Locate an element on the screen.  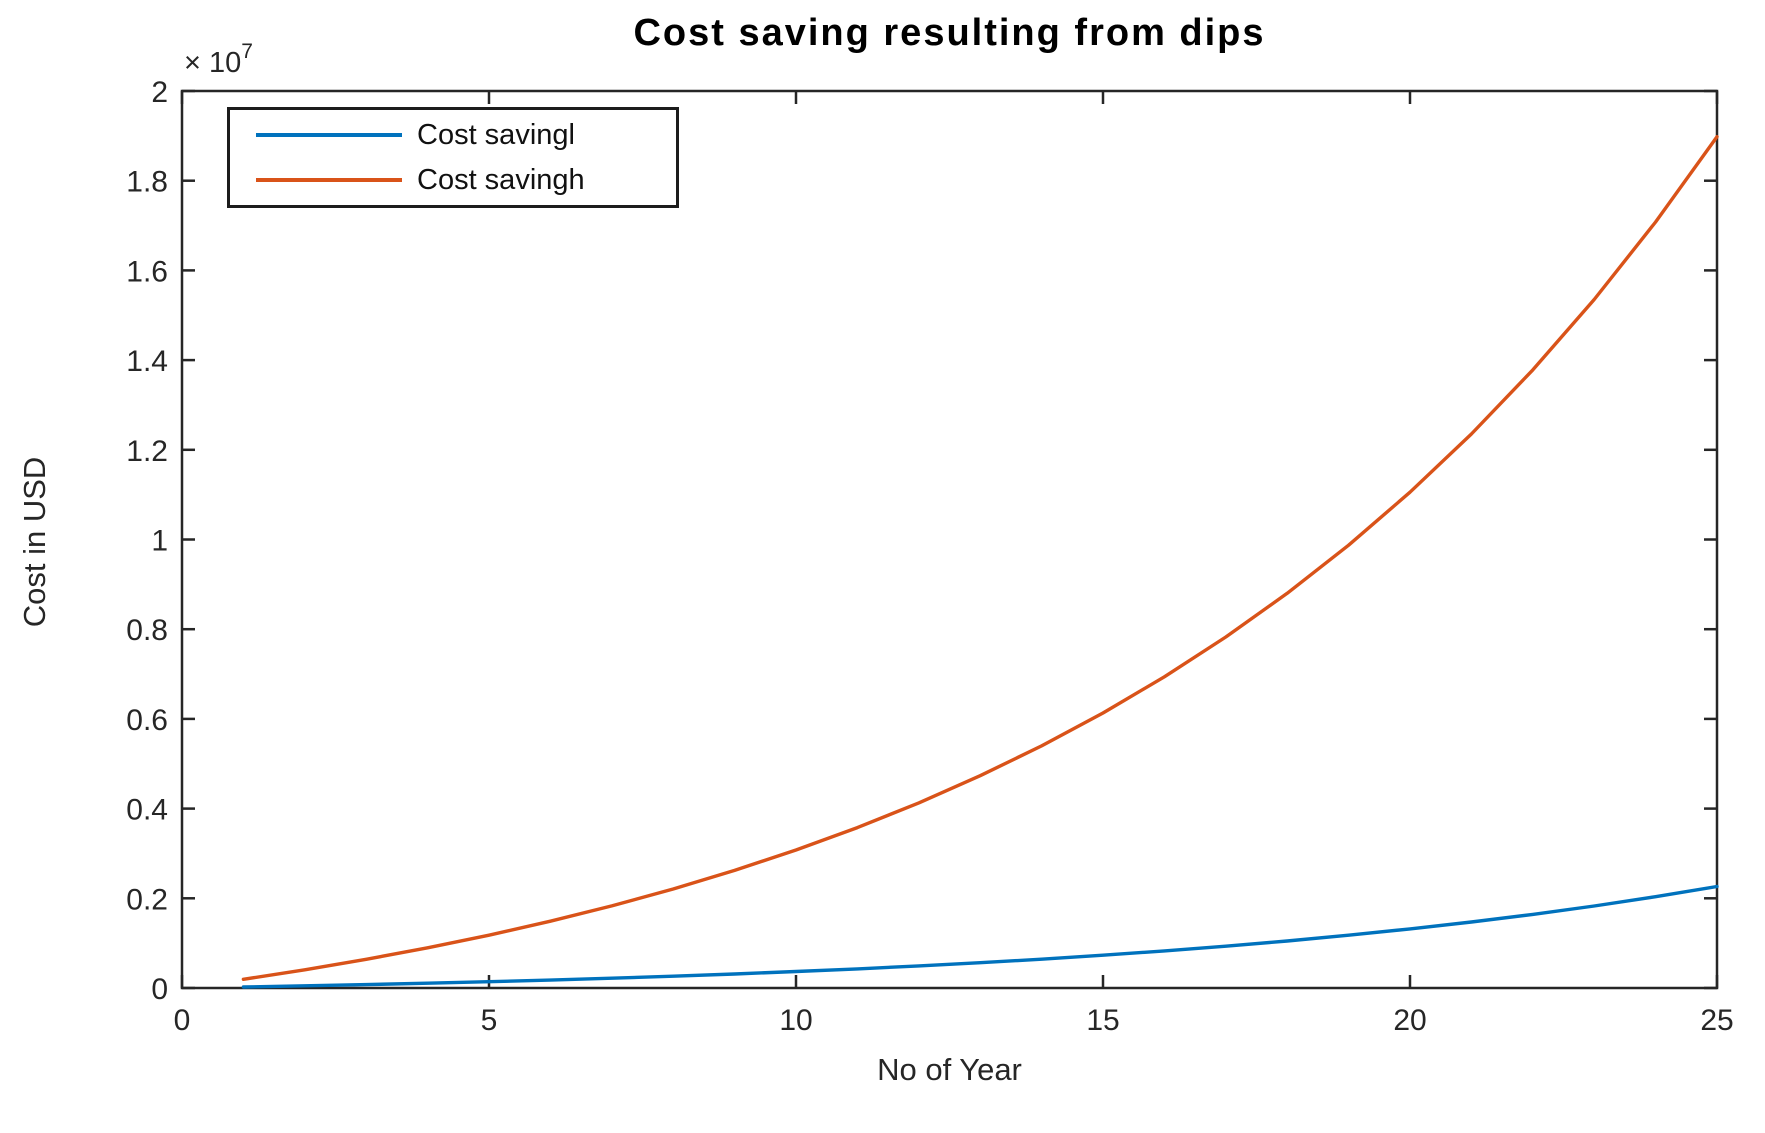
y-tick-label: 1.8 is located at coordinates (147, 182).